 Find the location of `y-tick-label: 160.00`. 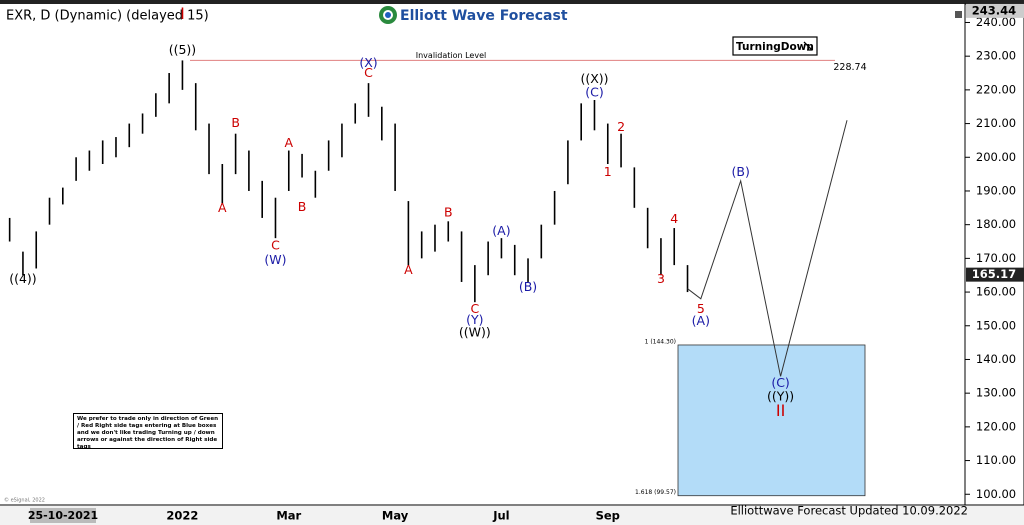

y-tick-label: 160.00 is located at coordinates (996, 292).